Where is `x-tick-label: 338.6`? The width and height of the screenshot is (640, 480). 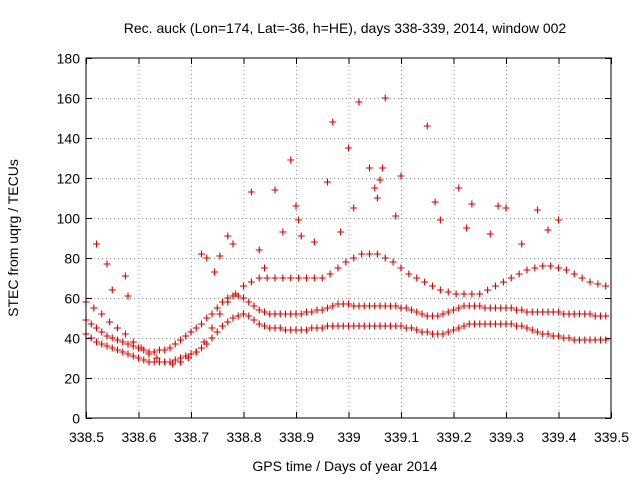
x-tick-label: 338.6 is located at coordinates (138, 437).